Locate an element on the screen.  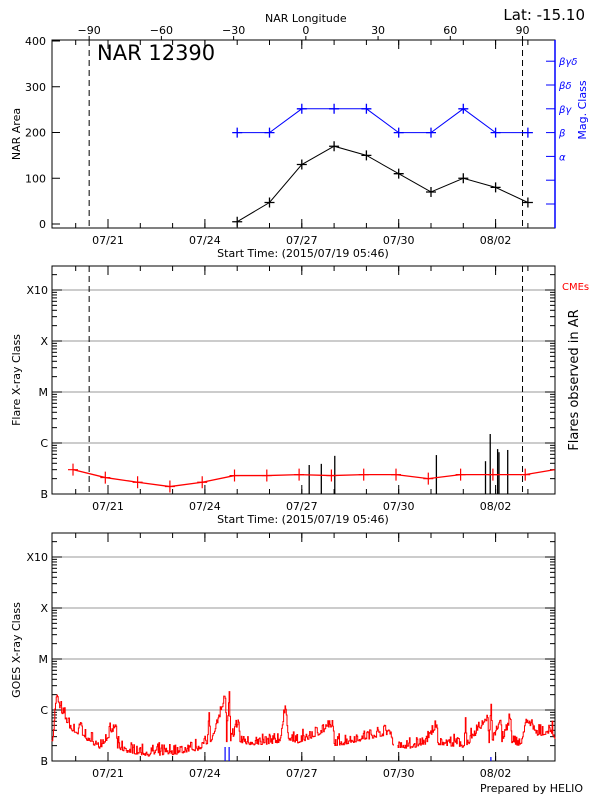
chart-title: NAR 12390 is located at coordinates (156, 53).